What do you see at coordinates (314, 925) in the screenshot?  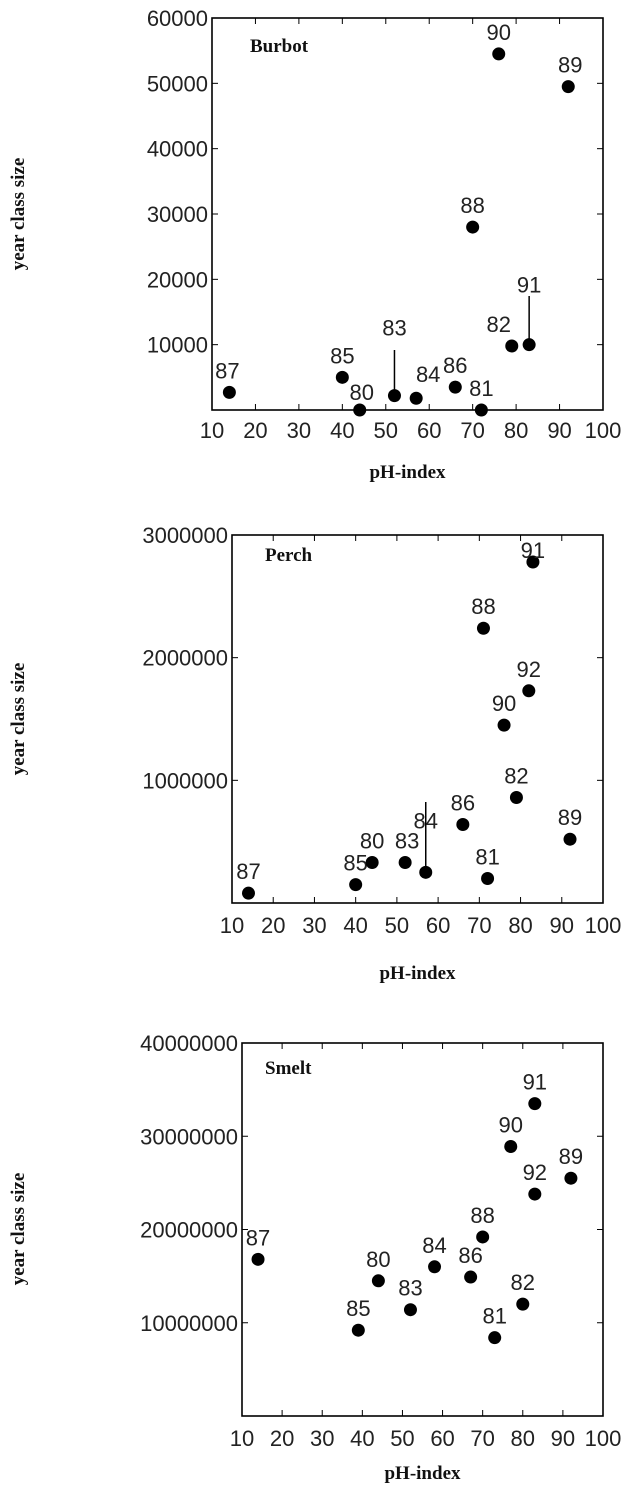 I see `perch-x-tick-label: 30` at bounding box center [314, 925].